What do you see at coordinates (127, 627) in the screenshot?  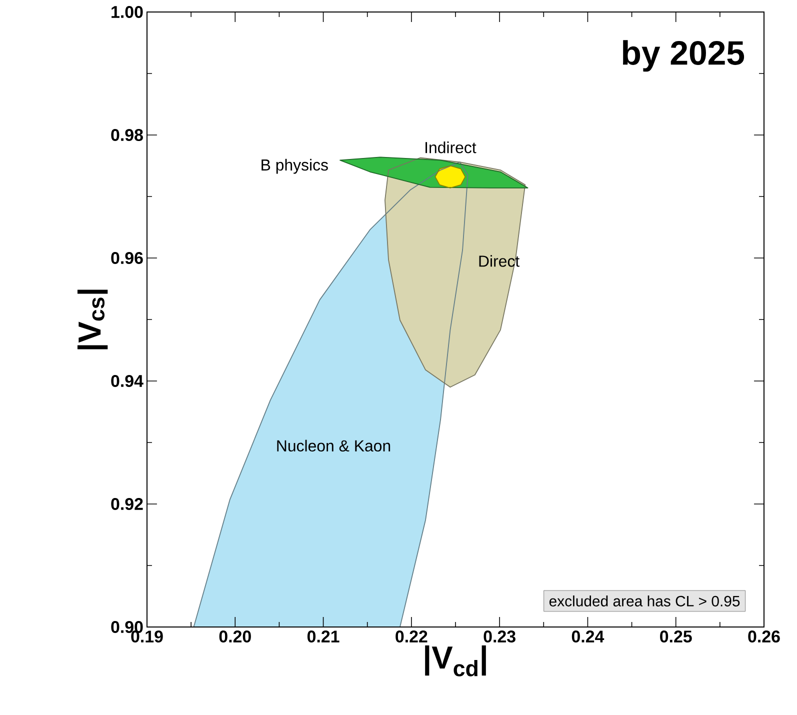 I see `y-tick-label: 0.90` at bounding box center [127, 627].